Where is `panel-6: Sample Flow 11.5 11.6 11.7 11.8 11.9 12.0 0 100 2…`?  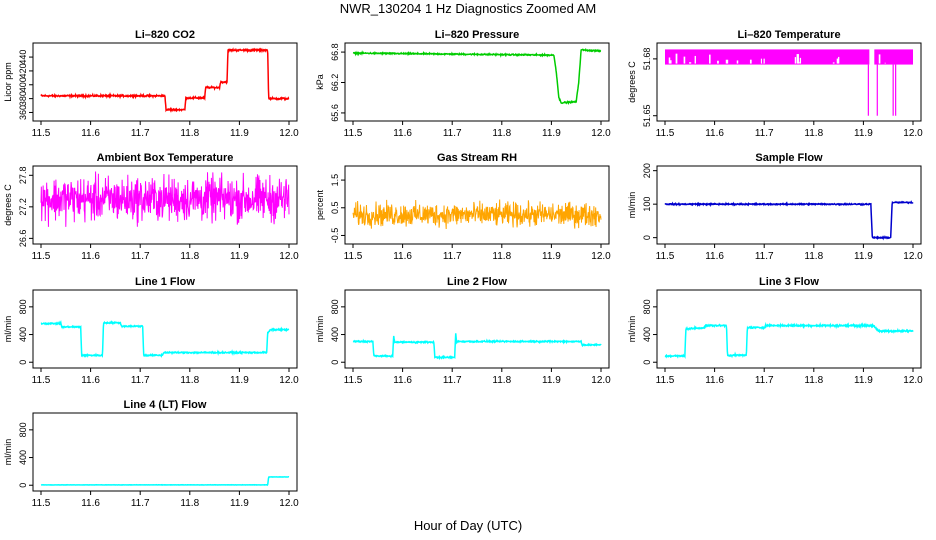 panel-6: Sample Flow 11.5 11.6 11.7 11.8 11.9 12.0 0 100 2… is located at coordinates (775, 207).